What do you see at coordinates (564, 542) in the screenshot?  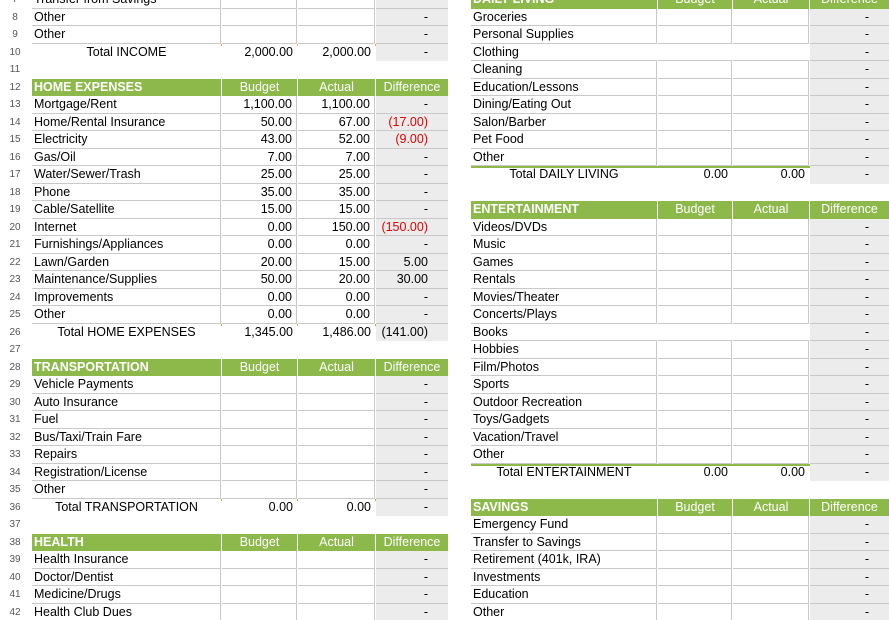 I see `category-cell: Transfer to Savings` at bounding box center [564, 542].